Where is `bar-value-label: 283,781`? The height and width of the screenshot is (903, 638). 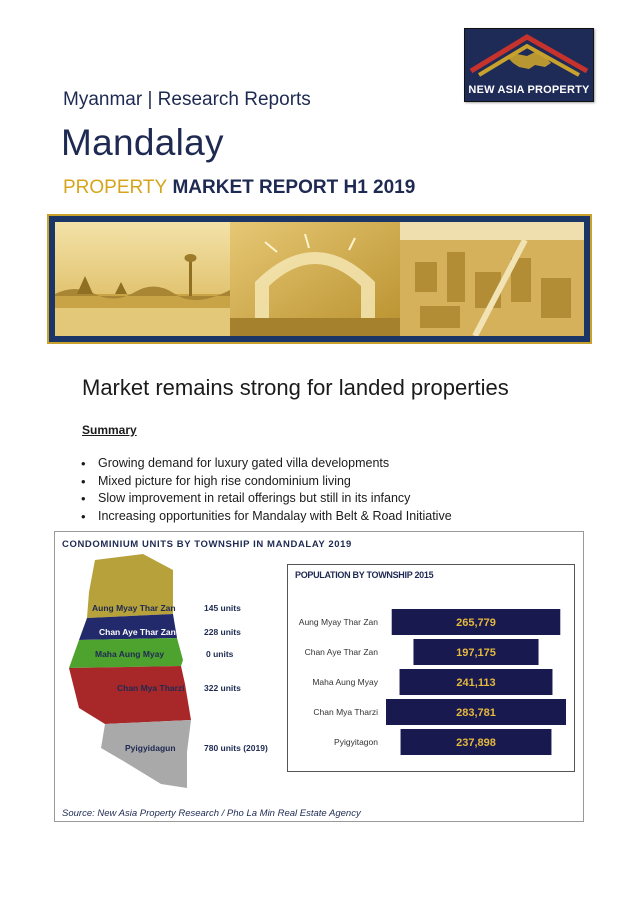 bar-value-label: 283,781 is located at coordinates (476, 713).